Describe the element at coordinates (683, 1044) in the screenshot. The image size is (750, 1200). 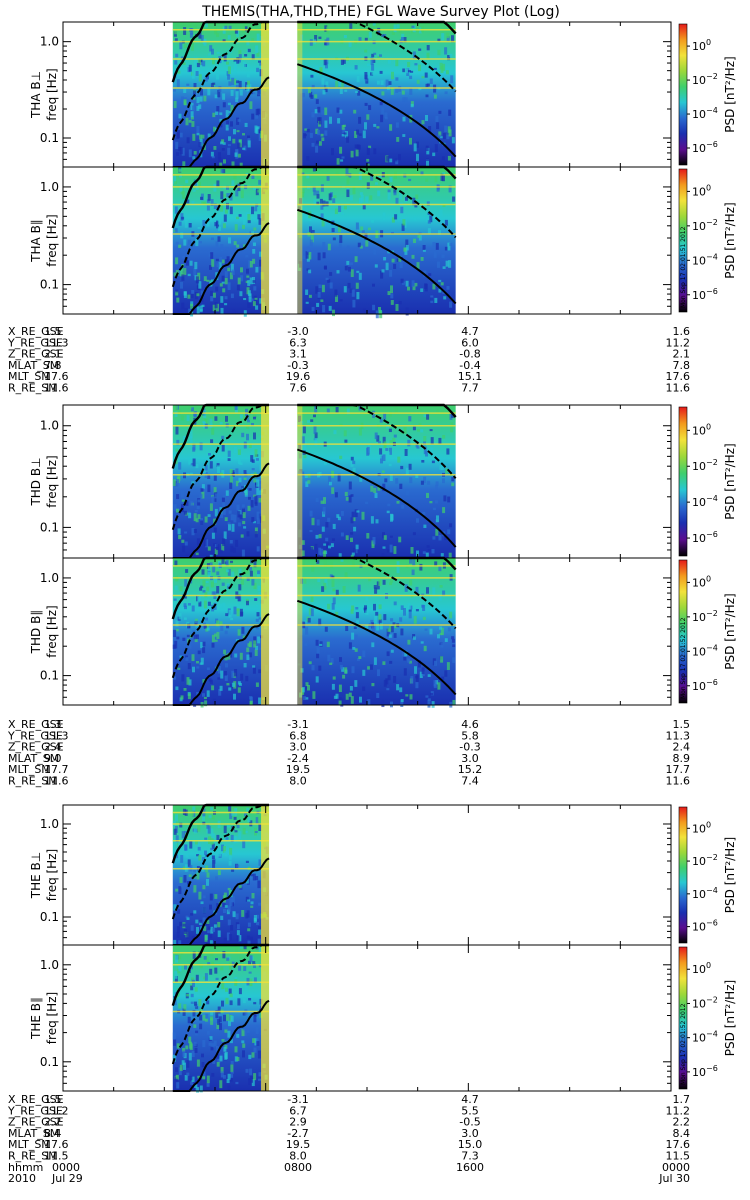
I see `plot-timestamp: Mon Sep 17 02:01:52 2012` at that location.